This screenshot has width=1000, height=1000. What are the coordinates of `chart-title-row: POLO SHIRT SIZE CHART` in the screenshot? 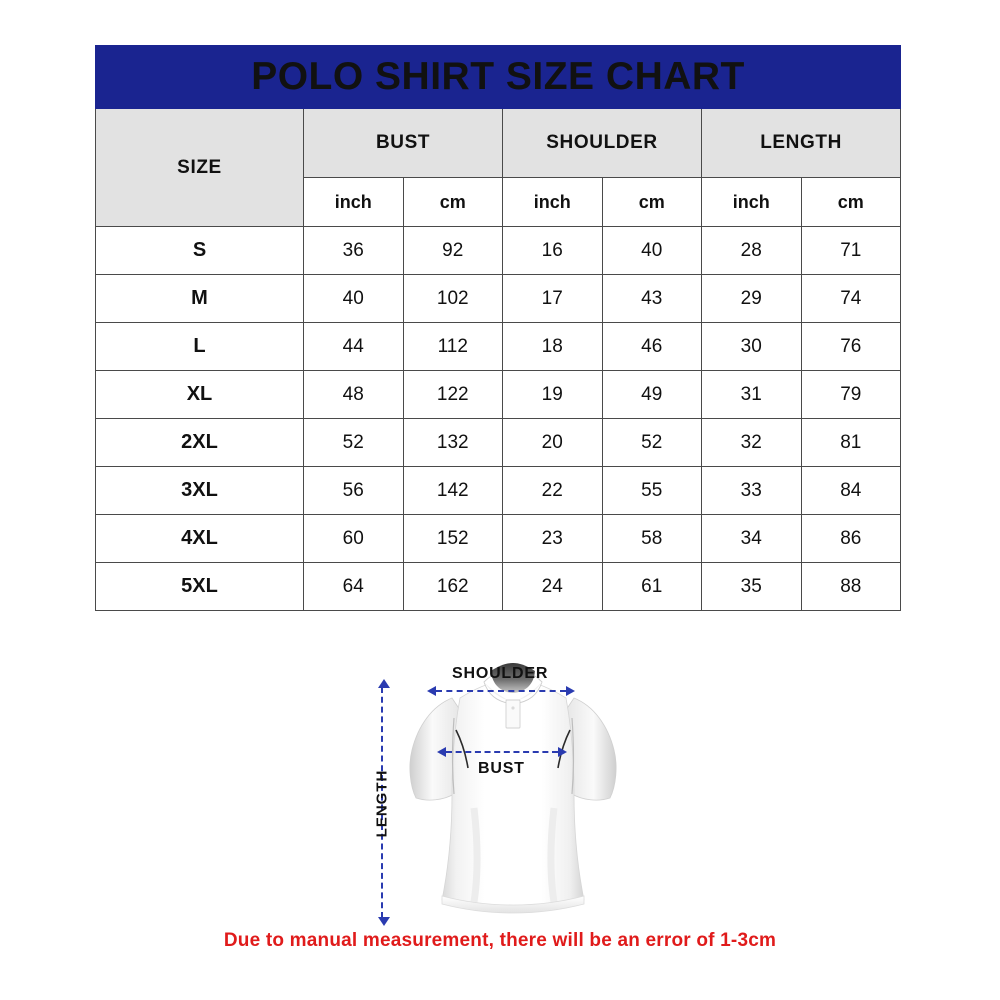 It's located at (498, 77).